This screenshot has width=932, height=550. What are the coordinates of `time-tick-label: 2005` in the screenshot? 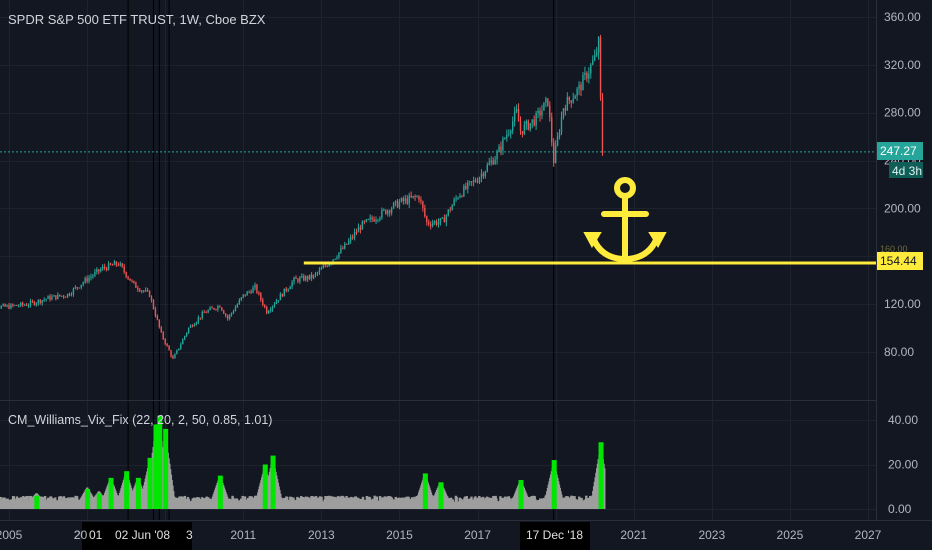 It's located at (11, 535).